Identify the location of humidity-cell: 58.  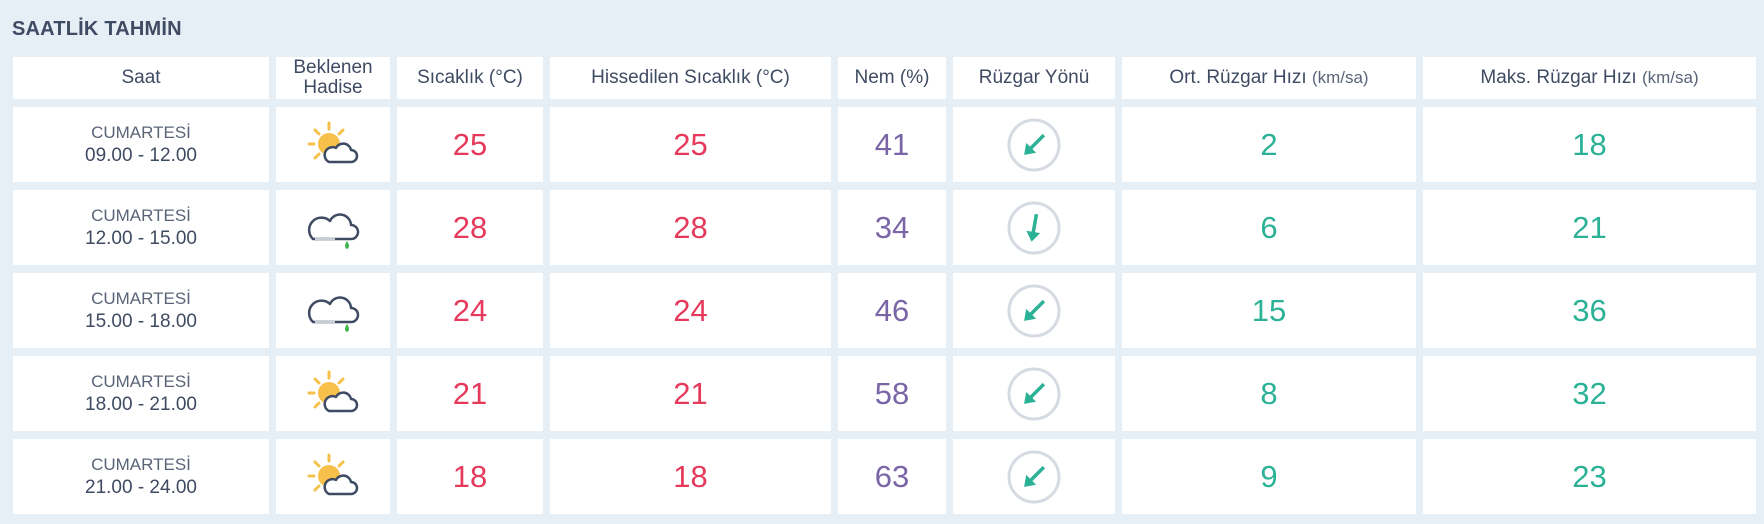
(892, 393).